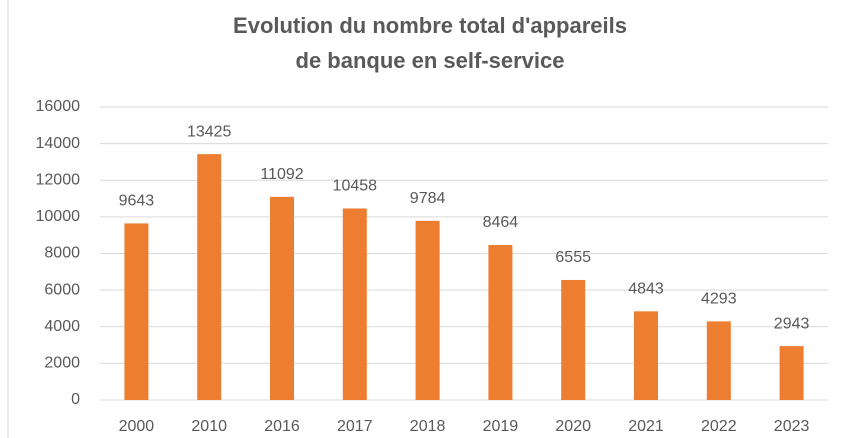 This screenshot has height=438, width=846. I want to click on x-tick-label: 2023, so click(792, 426).